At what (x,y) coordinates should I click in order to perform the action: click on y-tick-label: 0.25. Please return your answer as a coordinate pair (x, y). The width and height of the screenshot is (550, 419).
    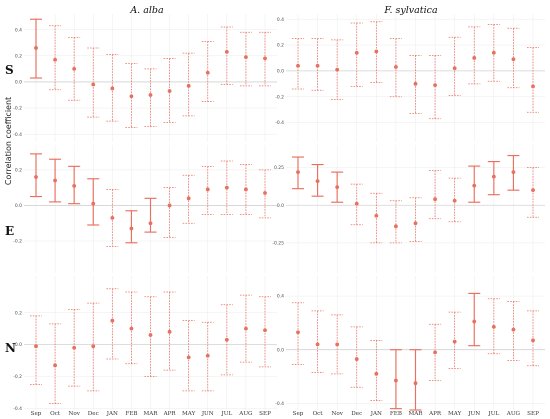
    Looking at the image, I should click on (279, 168).